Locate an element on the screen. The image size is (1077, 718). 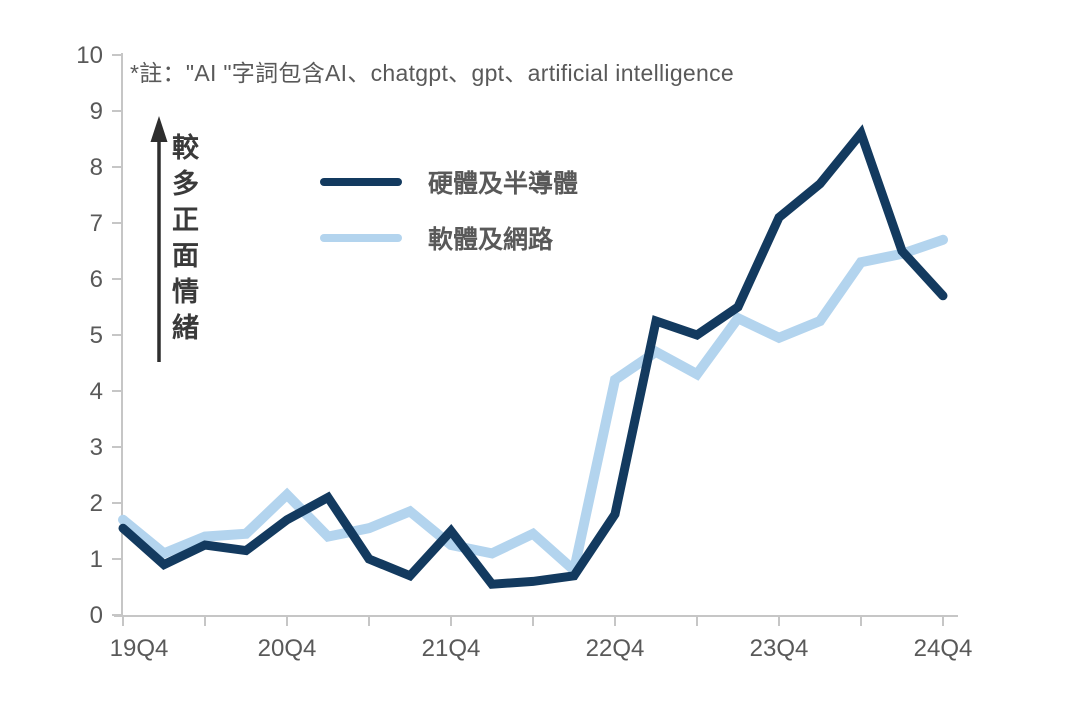
x-axis-tick-label: 23Q4 is located at coordinates (779, 648).